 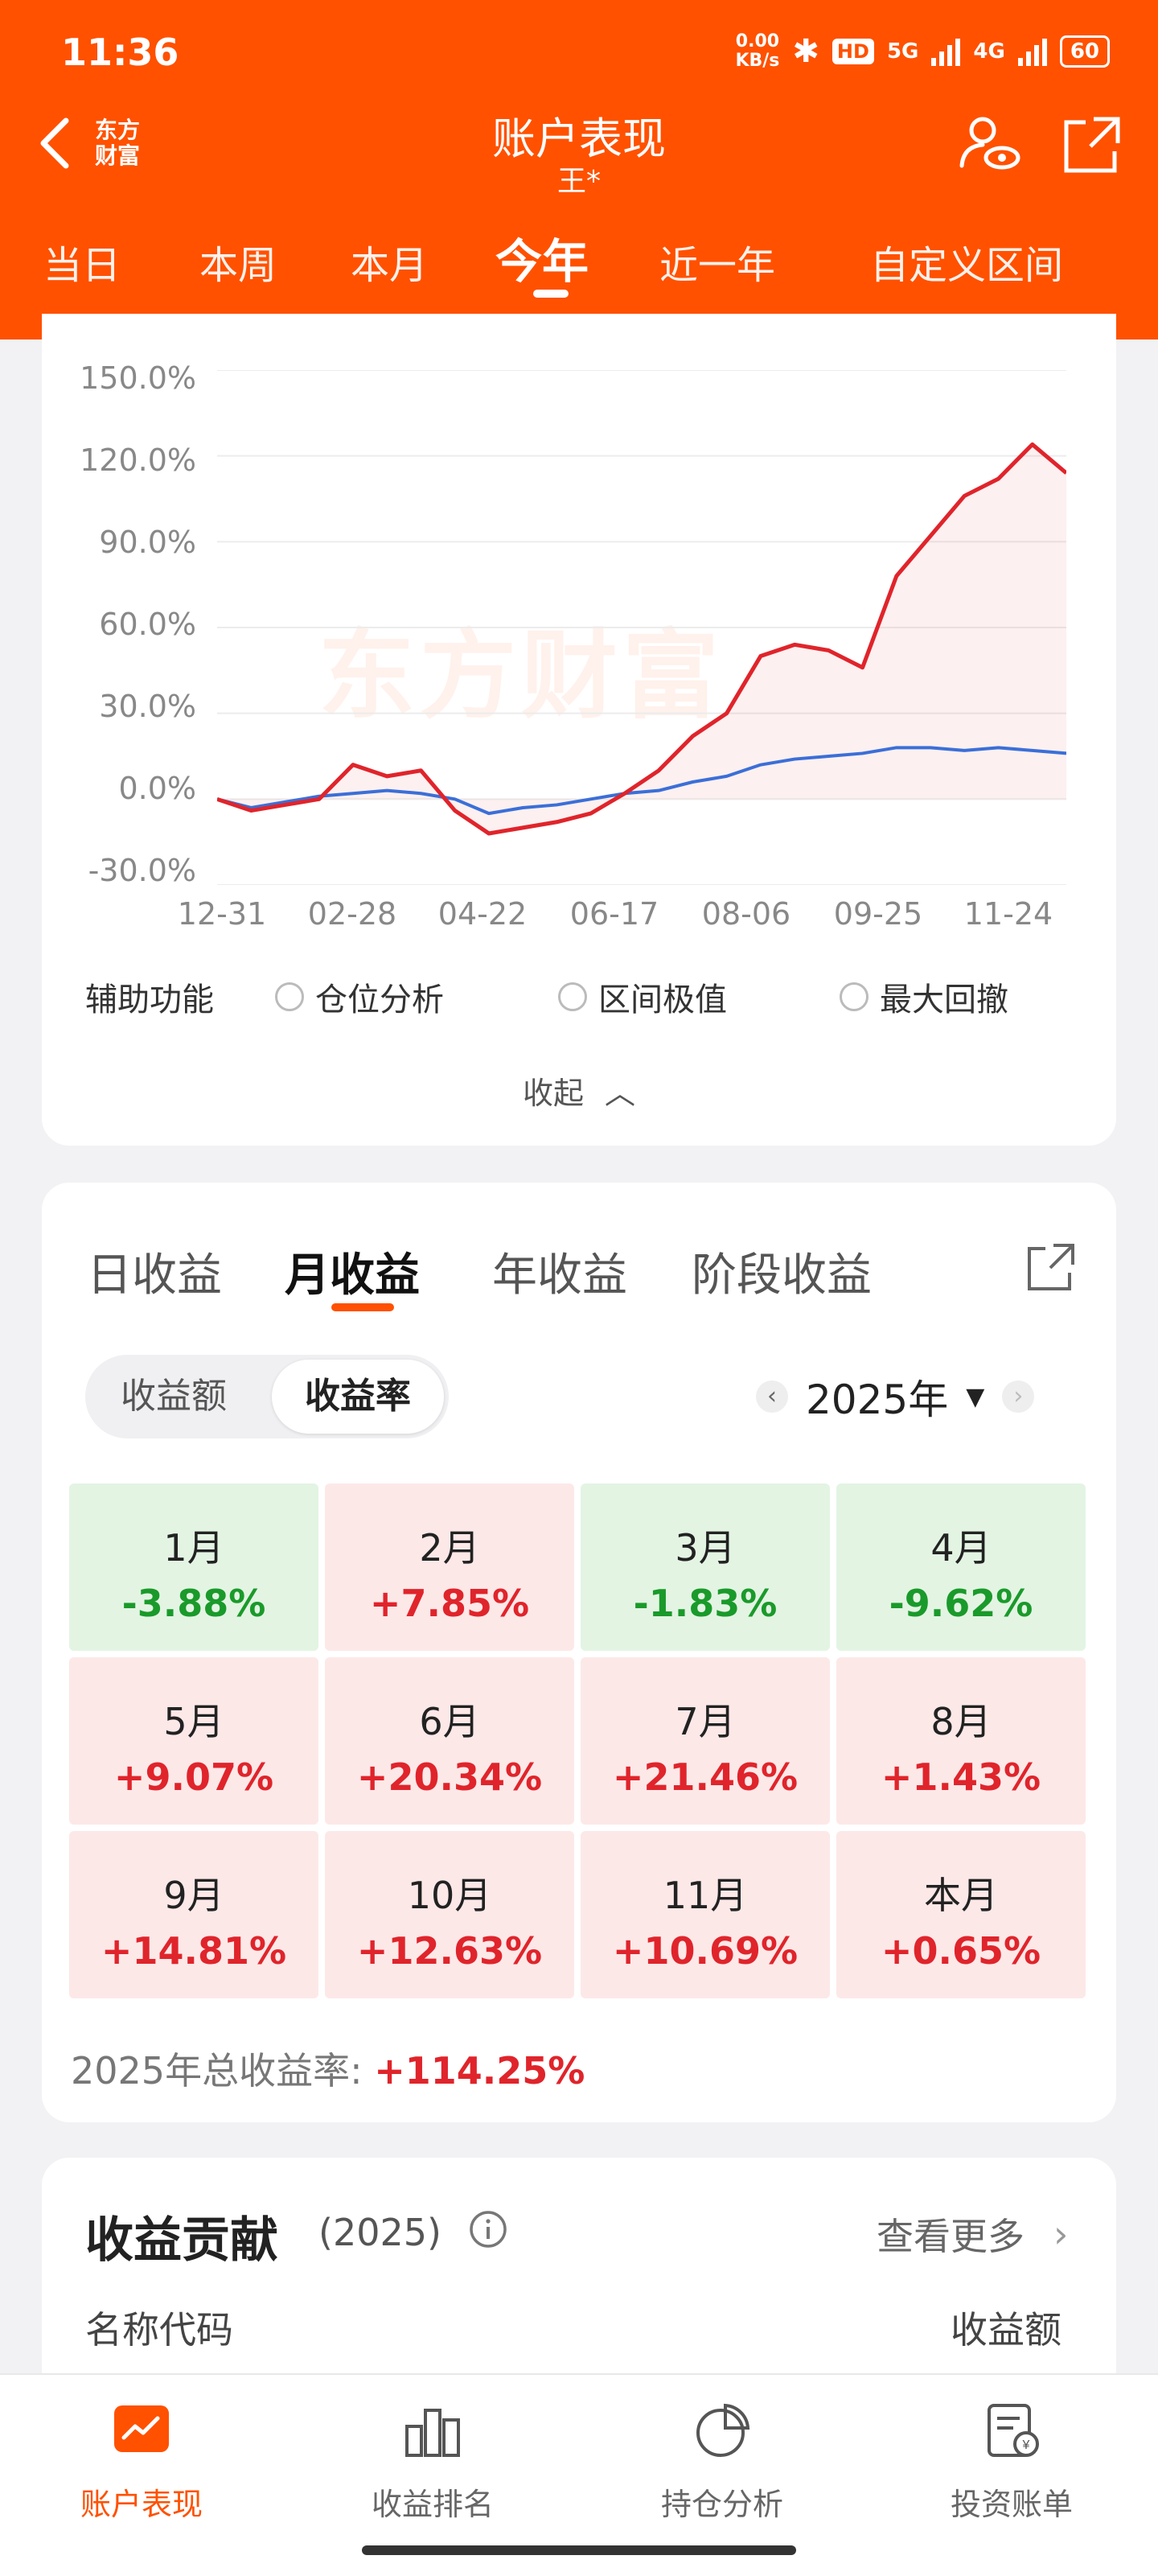 I want to click on back-arrow-icon, so click(x=56, y=143).